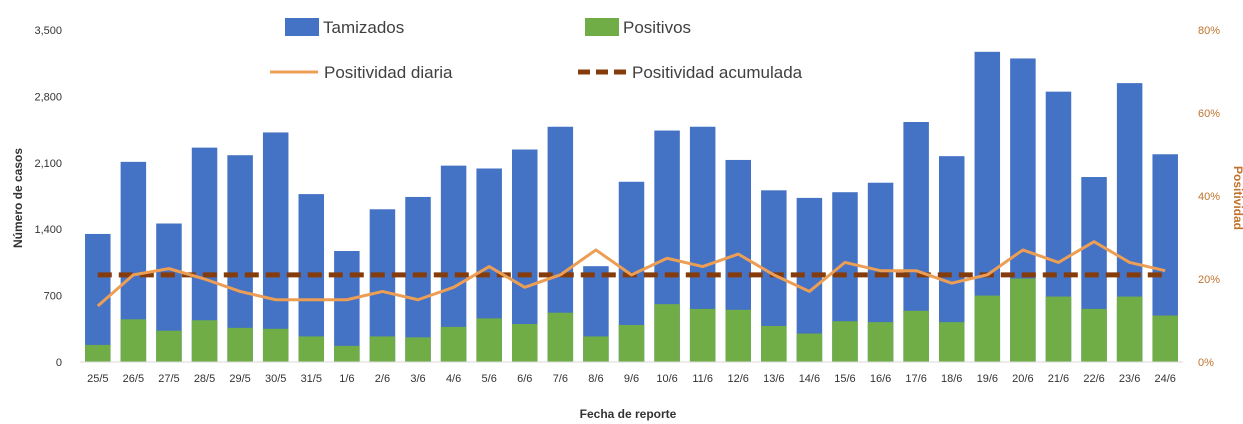 This screenshot has height=424, width=1243. I want to click on x-tick-label: 21/6, so click(1058, 379).